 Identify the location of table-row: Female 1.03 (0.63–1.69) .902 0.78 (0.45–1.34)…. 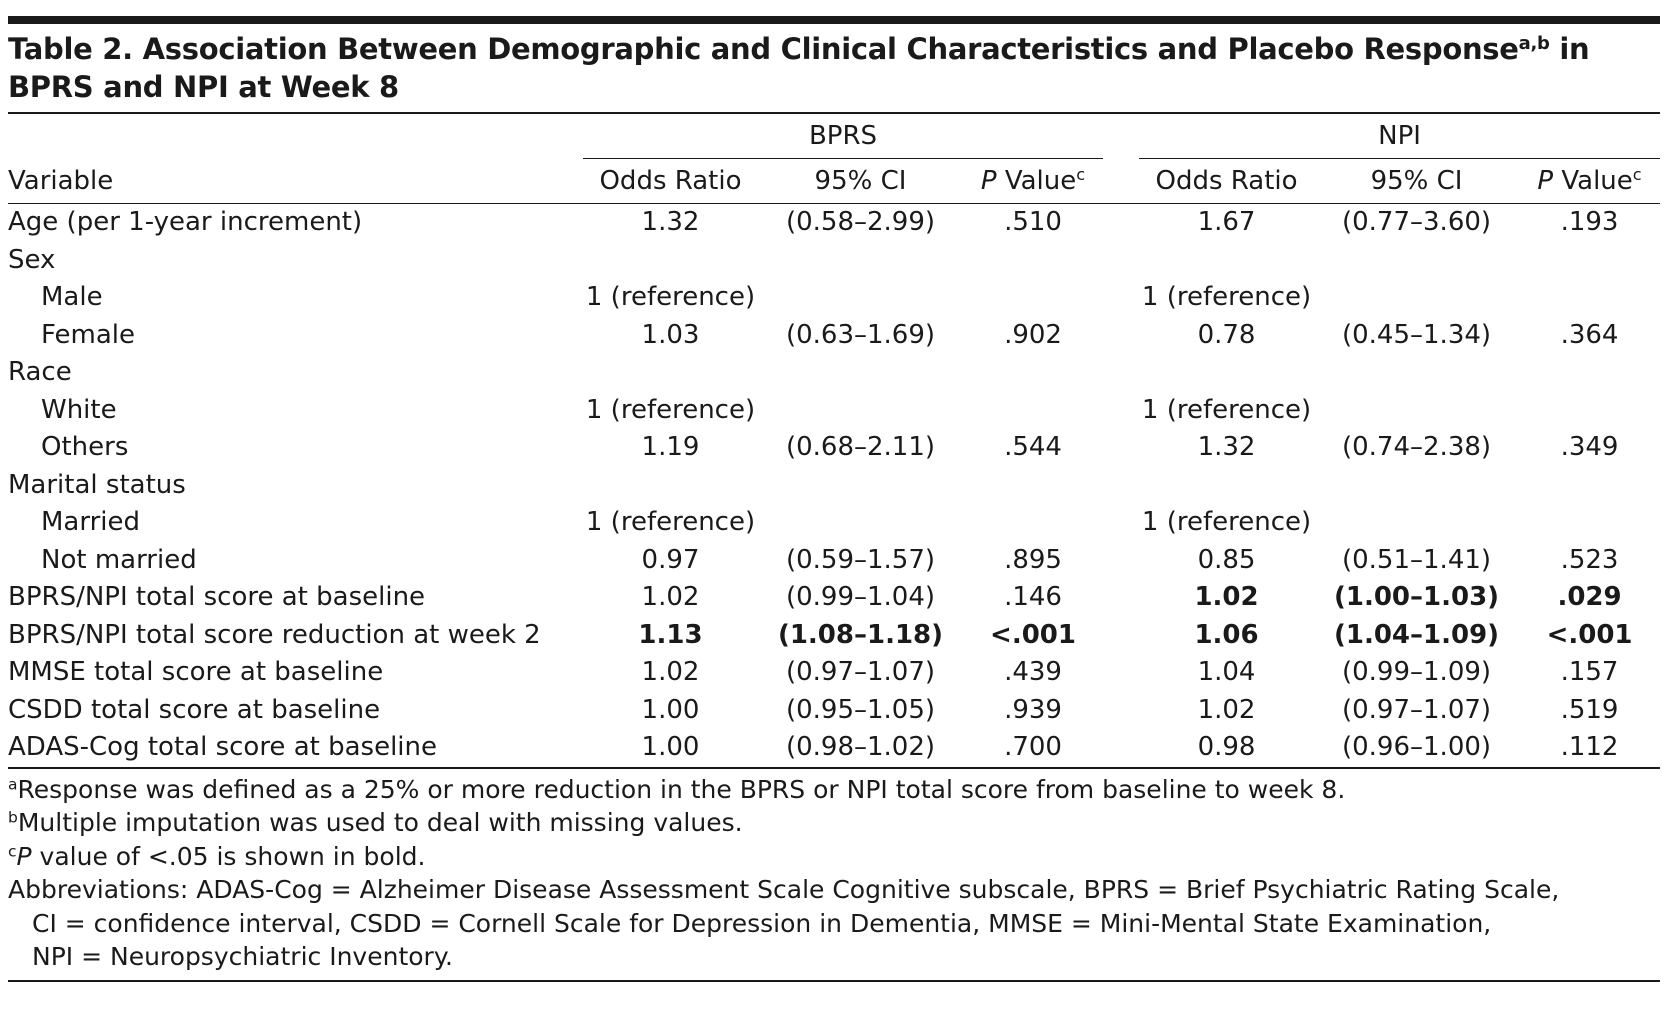
(834, 336).